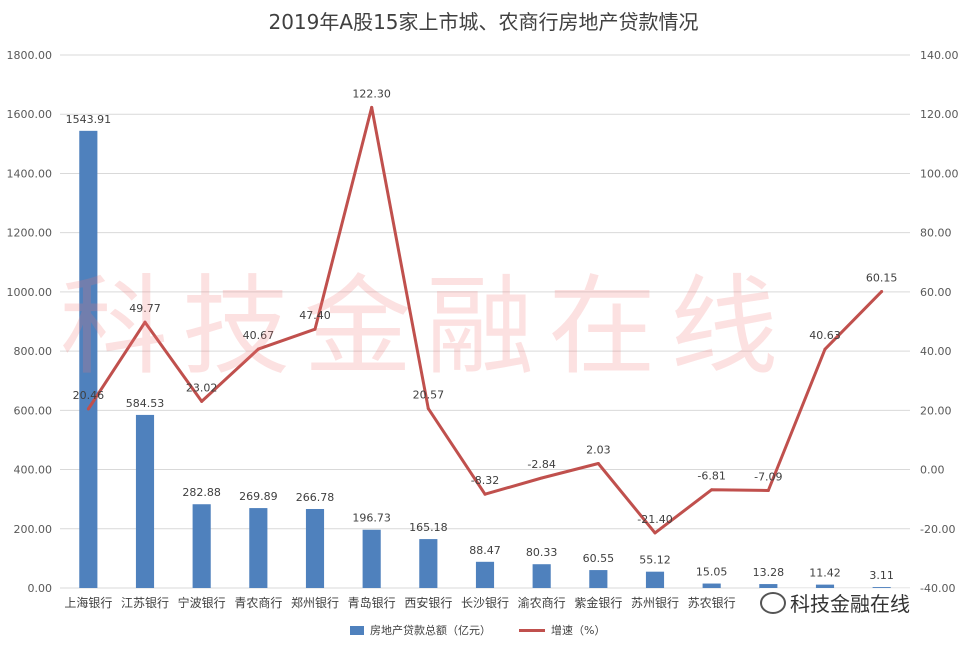  What do you see at coordinates (33, 351) in the screenshot?
I see `y-left-tick-label: 800.00` at bounding box center [33, 351].